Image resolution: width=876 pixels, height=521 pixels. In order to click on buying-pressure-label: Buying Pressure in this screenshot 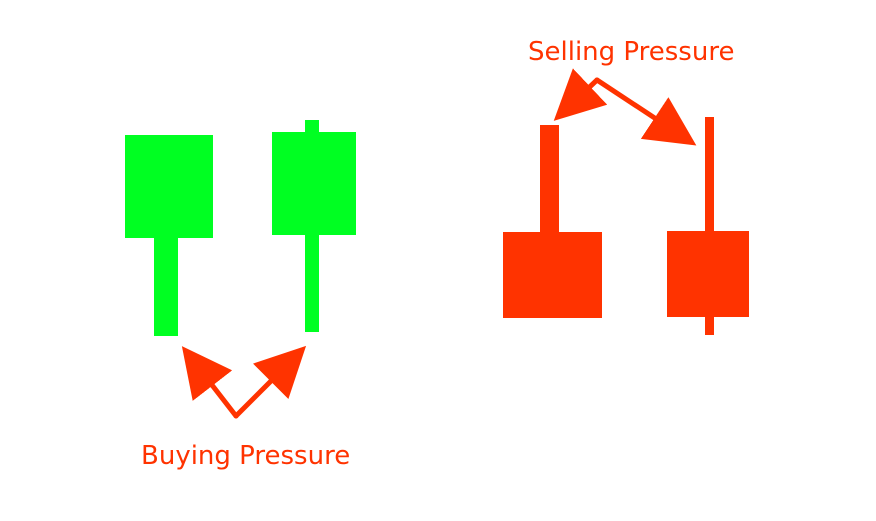, I will do `click(246, 456)`.